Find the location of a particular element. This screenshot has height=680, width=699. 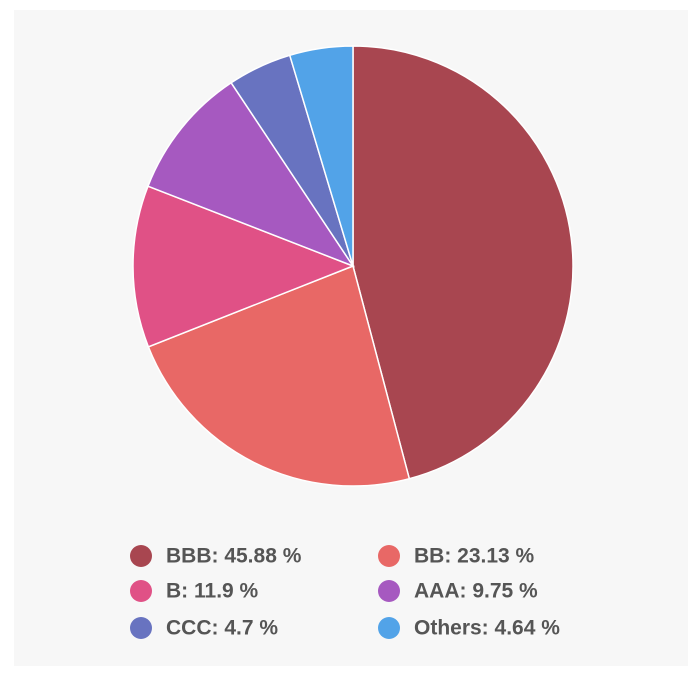

legend-label: AAA: 9.75 % is located at coordinates (476, 591).